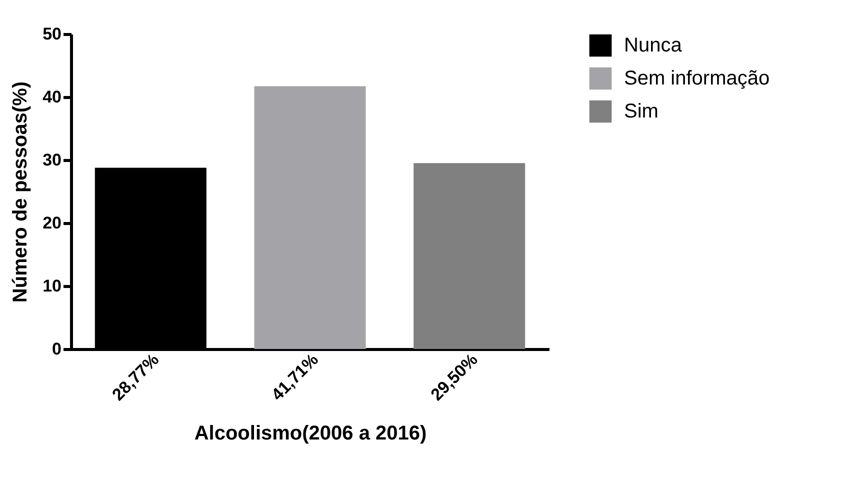  I want to click on x-axis-title: Alcoolismo(2006 a 2016), so click(310, 433).